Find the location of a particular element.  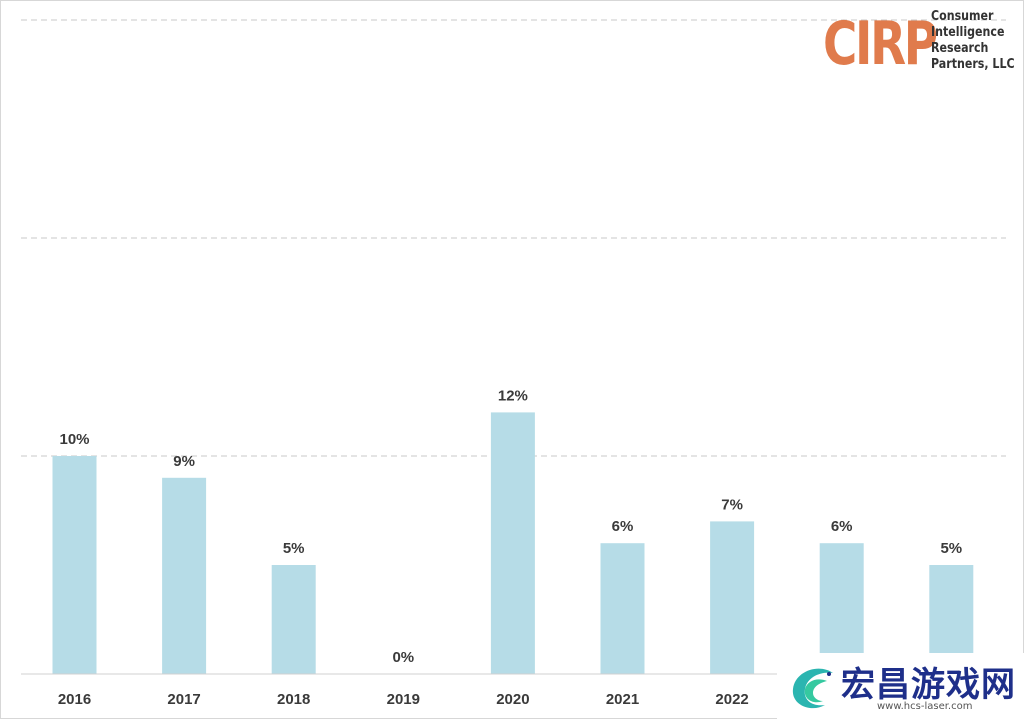

value-label-2018: 5% is located at coordinates (294, 548).